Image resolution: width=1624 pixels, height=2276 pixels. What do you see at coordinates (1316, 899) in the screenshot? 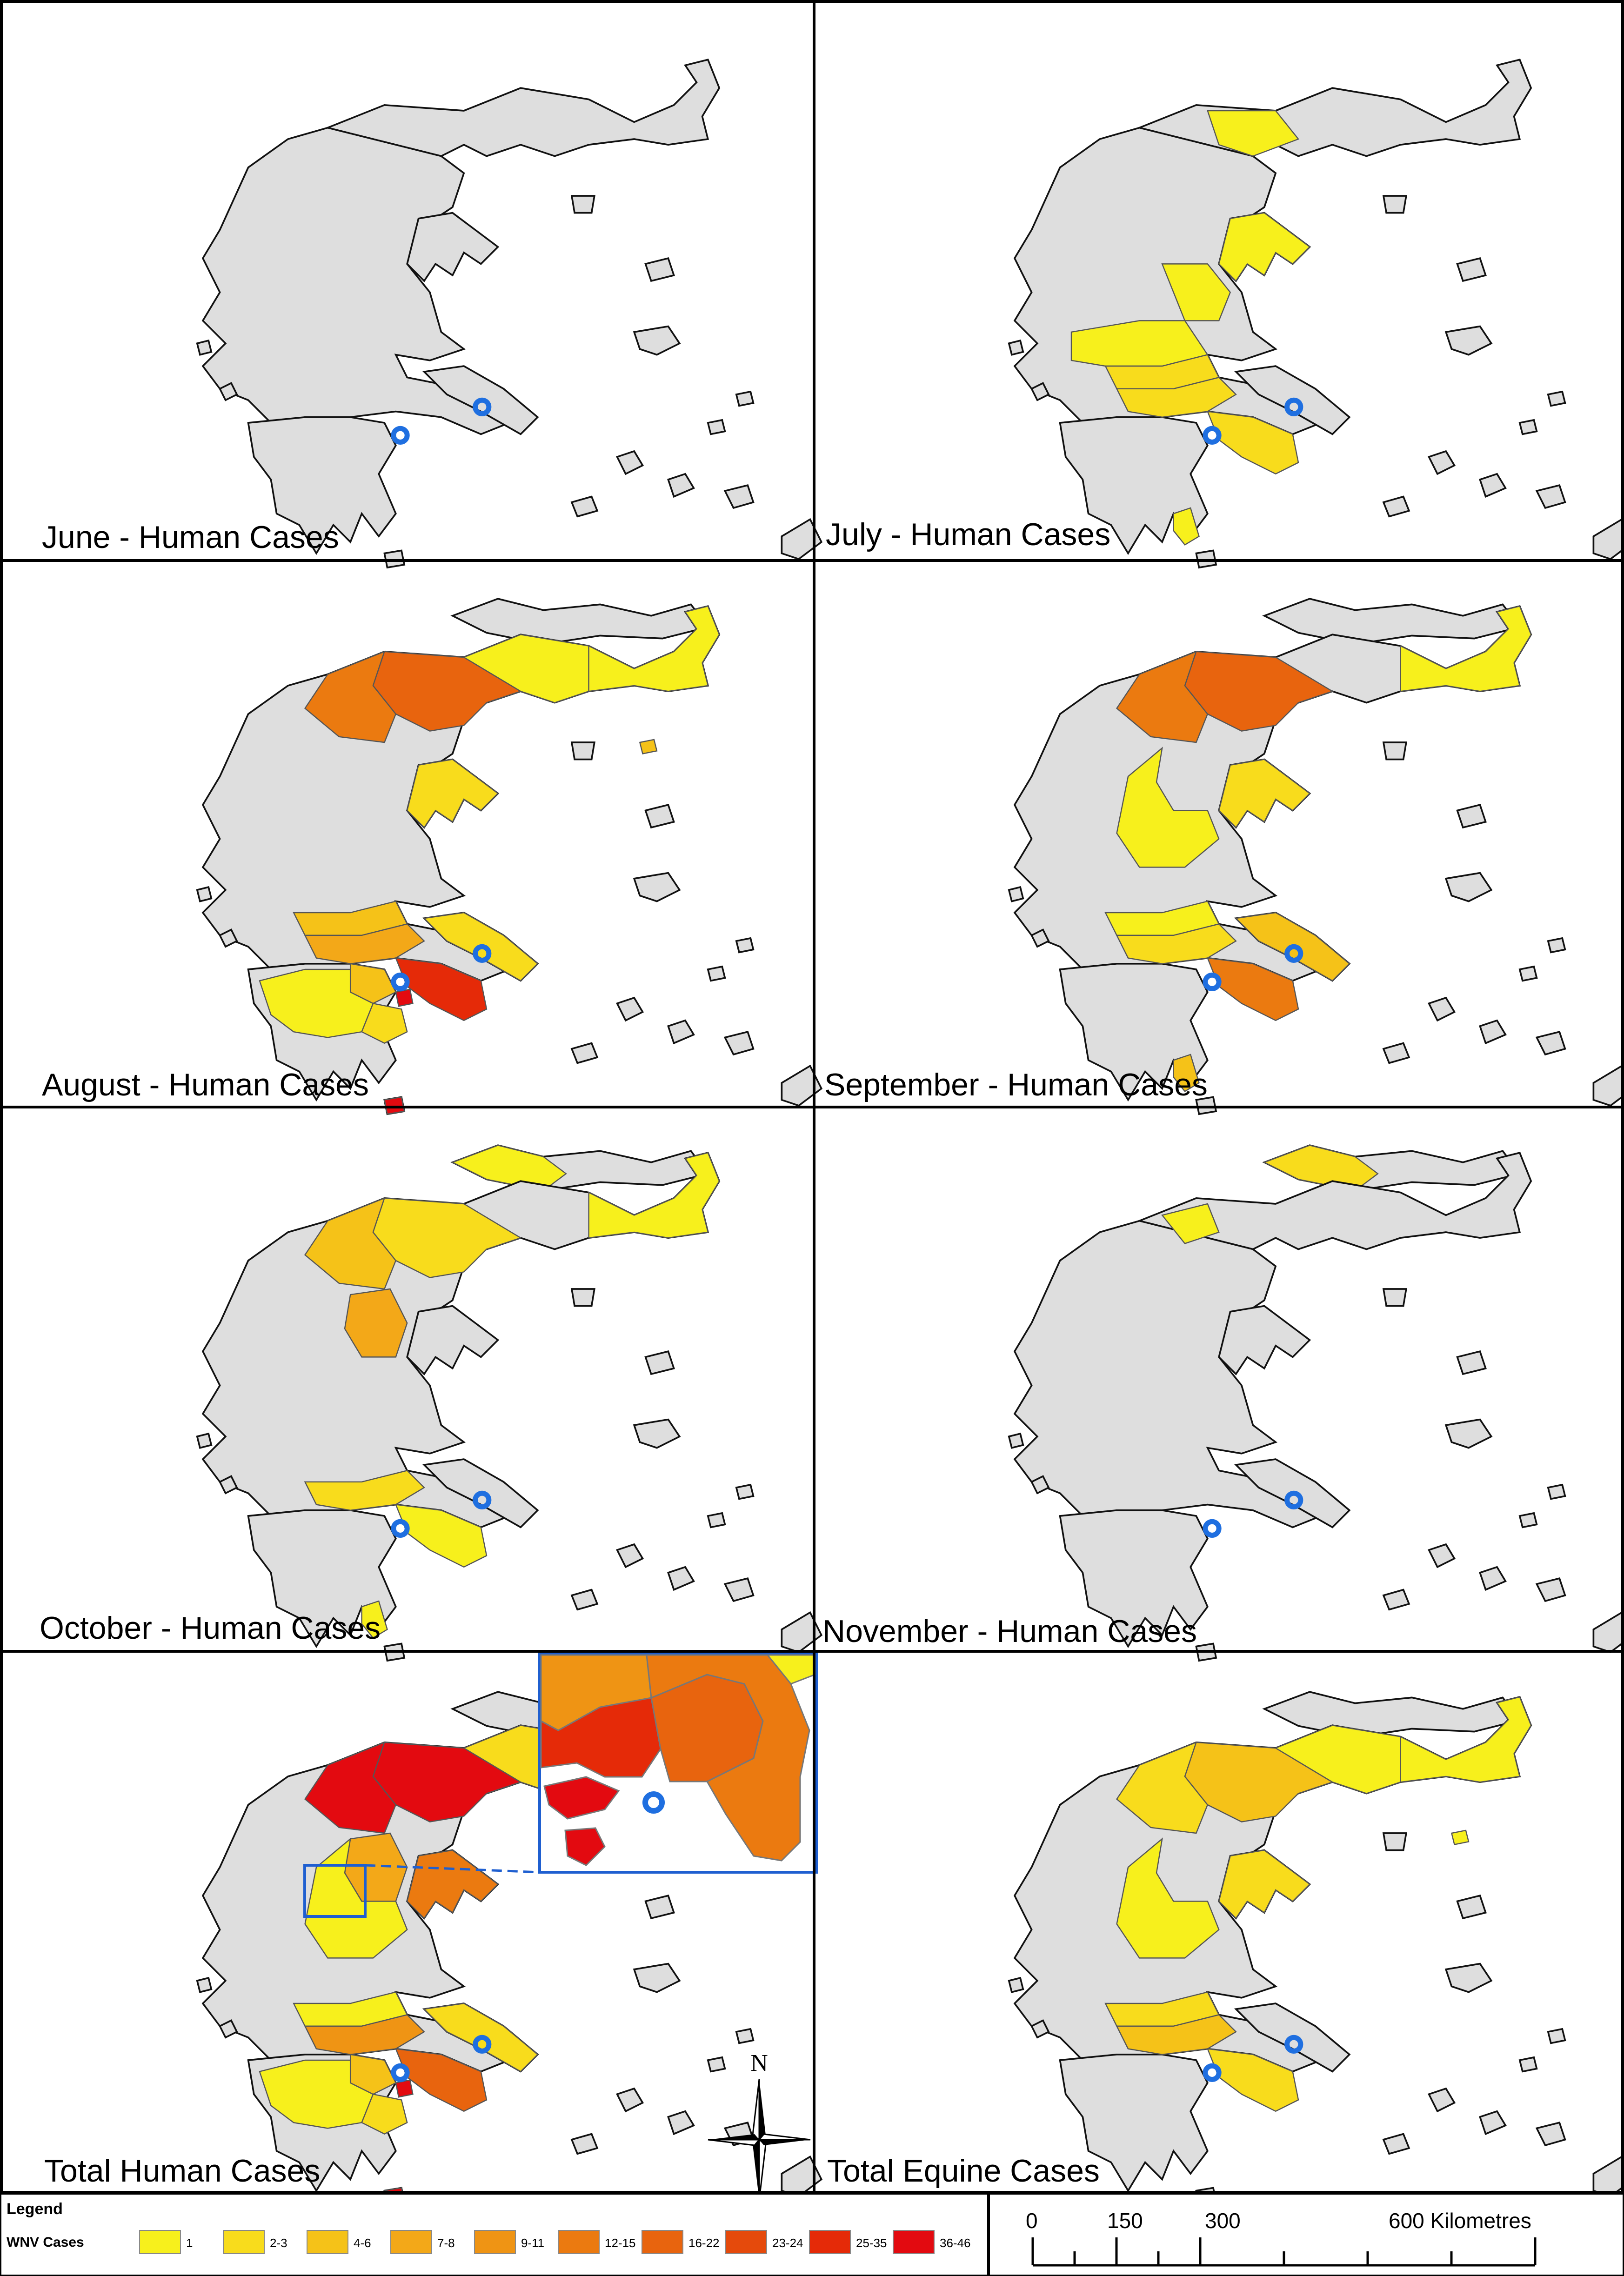
I see `greece-map-september` at bounding box center [1316, 899].